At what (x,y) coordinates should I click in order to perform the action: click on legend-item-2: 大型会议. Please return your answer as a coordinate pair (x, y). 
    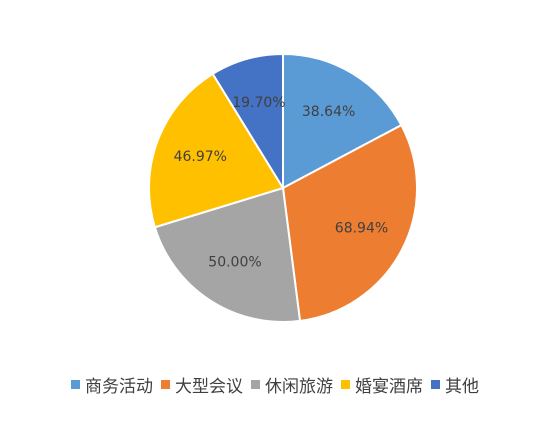
    Looking at the image, I should click on (202, 384).